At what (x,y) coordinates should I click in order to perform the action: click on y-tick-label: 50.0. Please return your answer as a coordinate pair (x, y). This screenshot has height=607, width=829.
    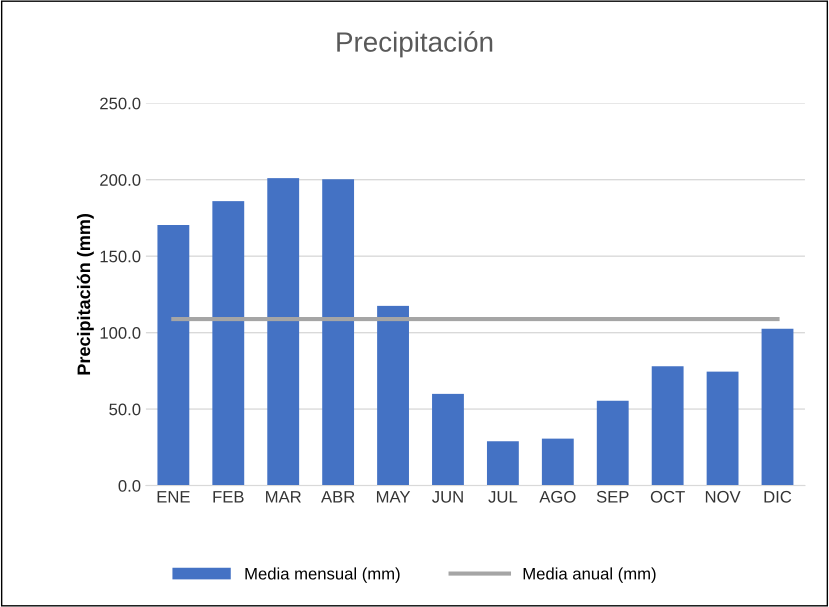
    Looking at the image, I should click on (124, 410).